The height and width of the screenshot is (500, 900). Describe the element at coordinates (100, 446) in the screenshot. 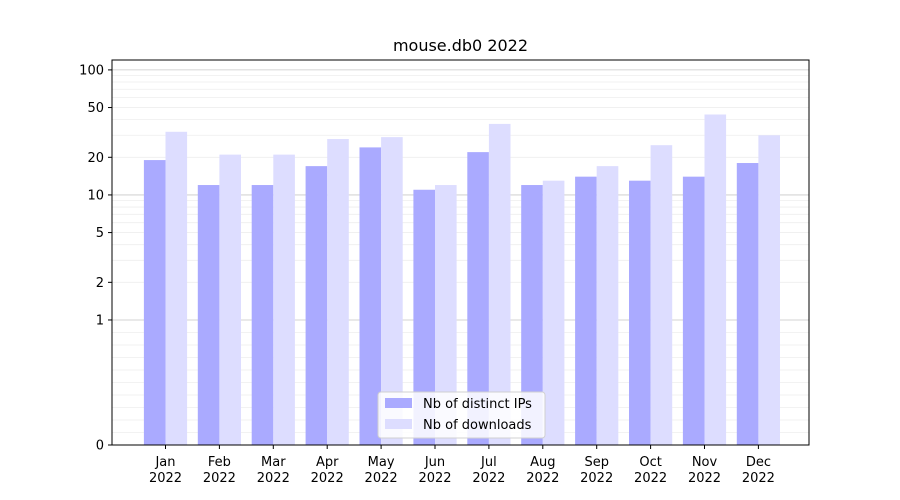

I see `y-tick-label: 0` at that location.